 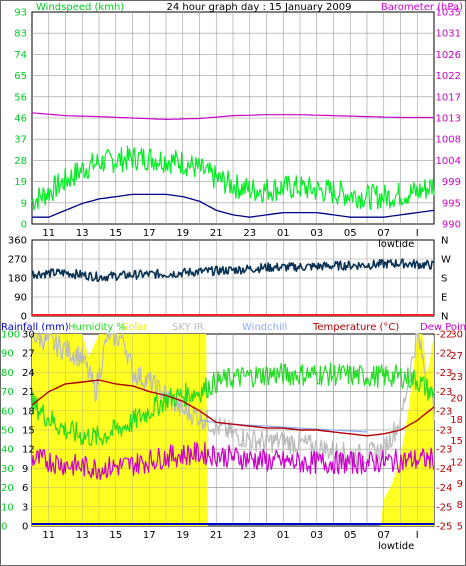 I want to click on y-tick-label: 360, so click(x=17, y=241).